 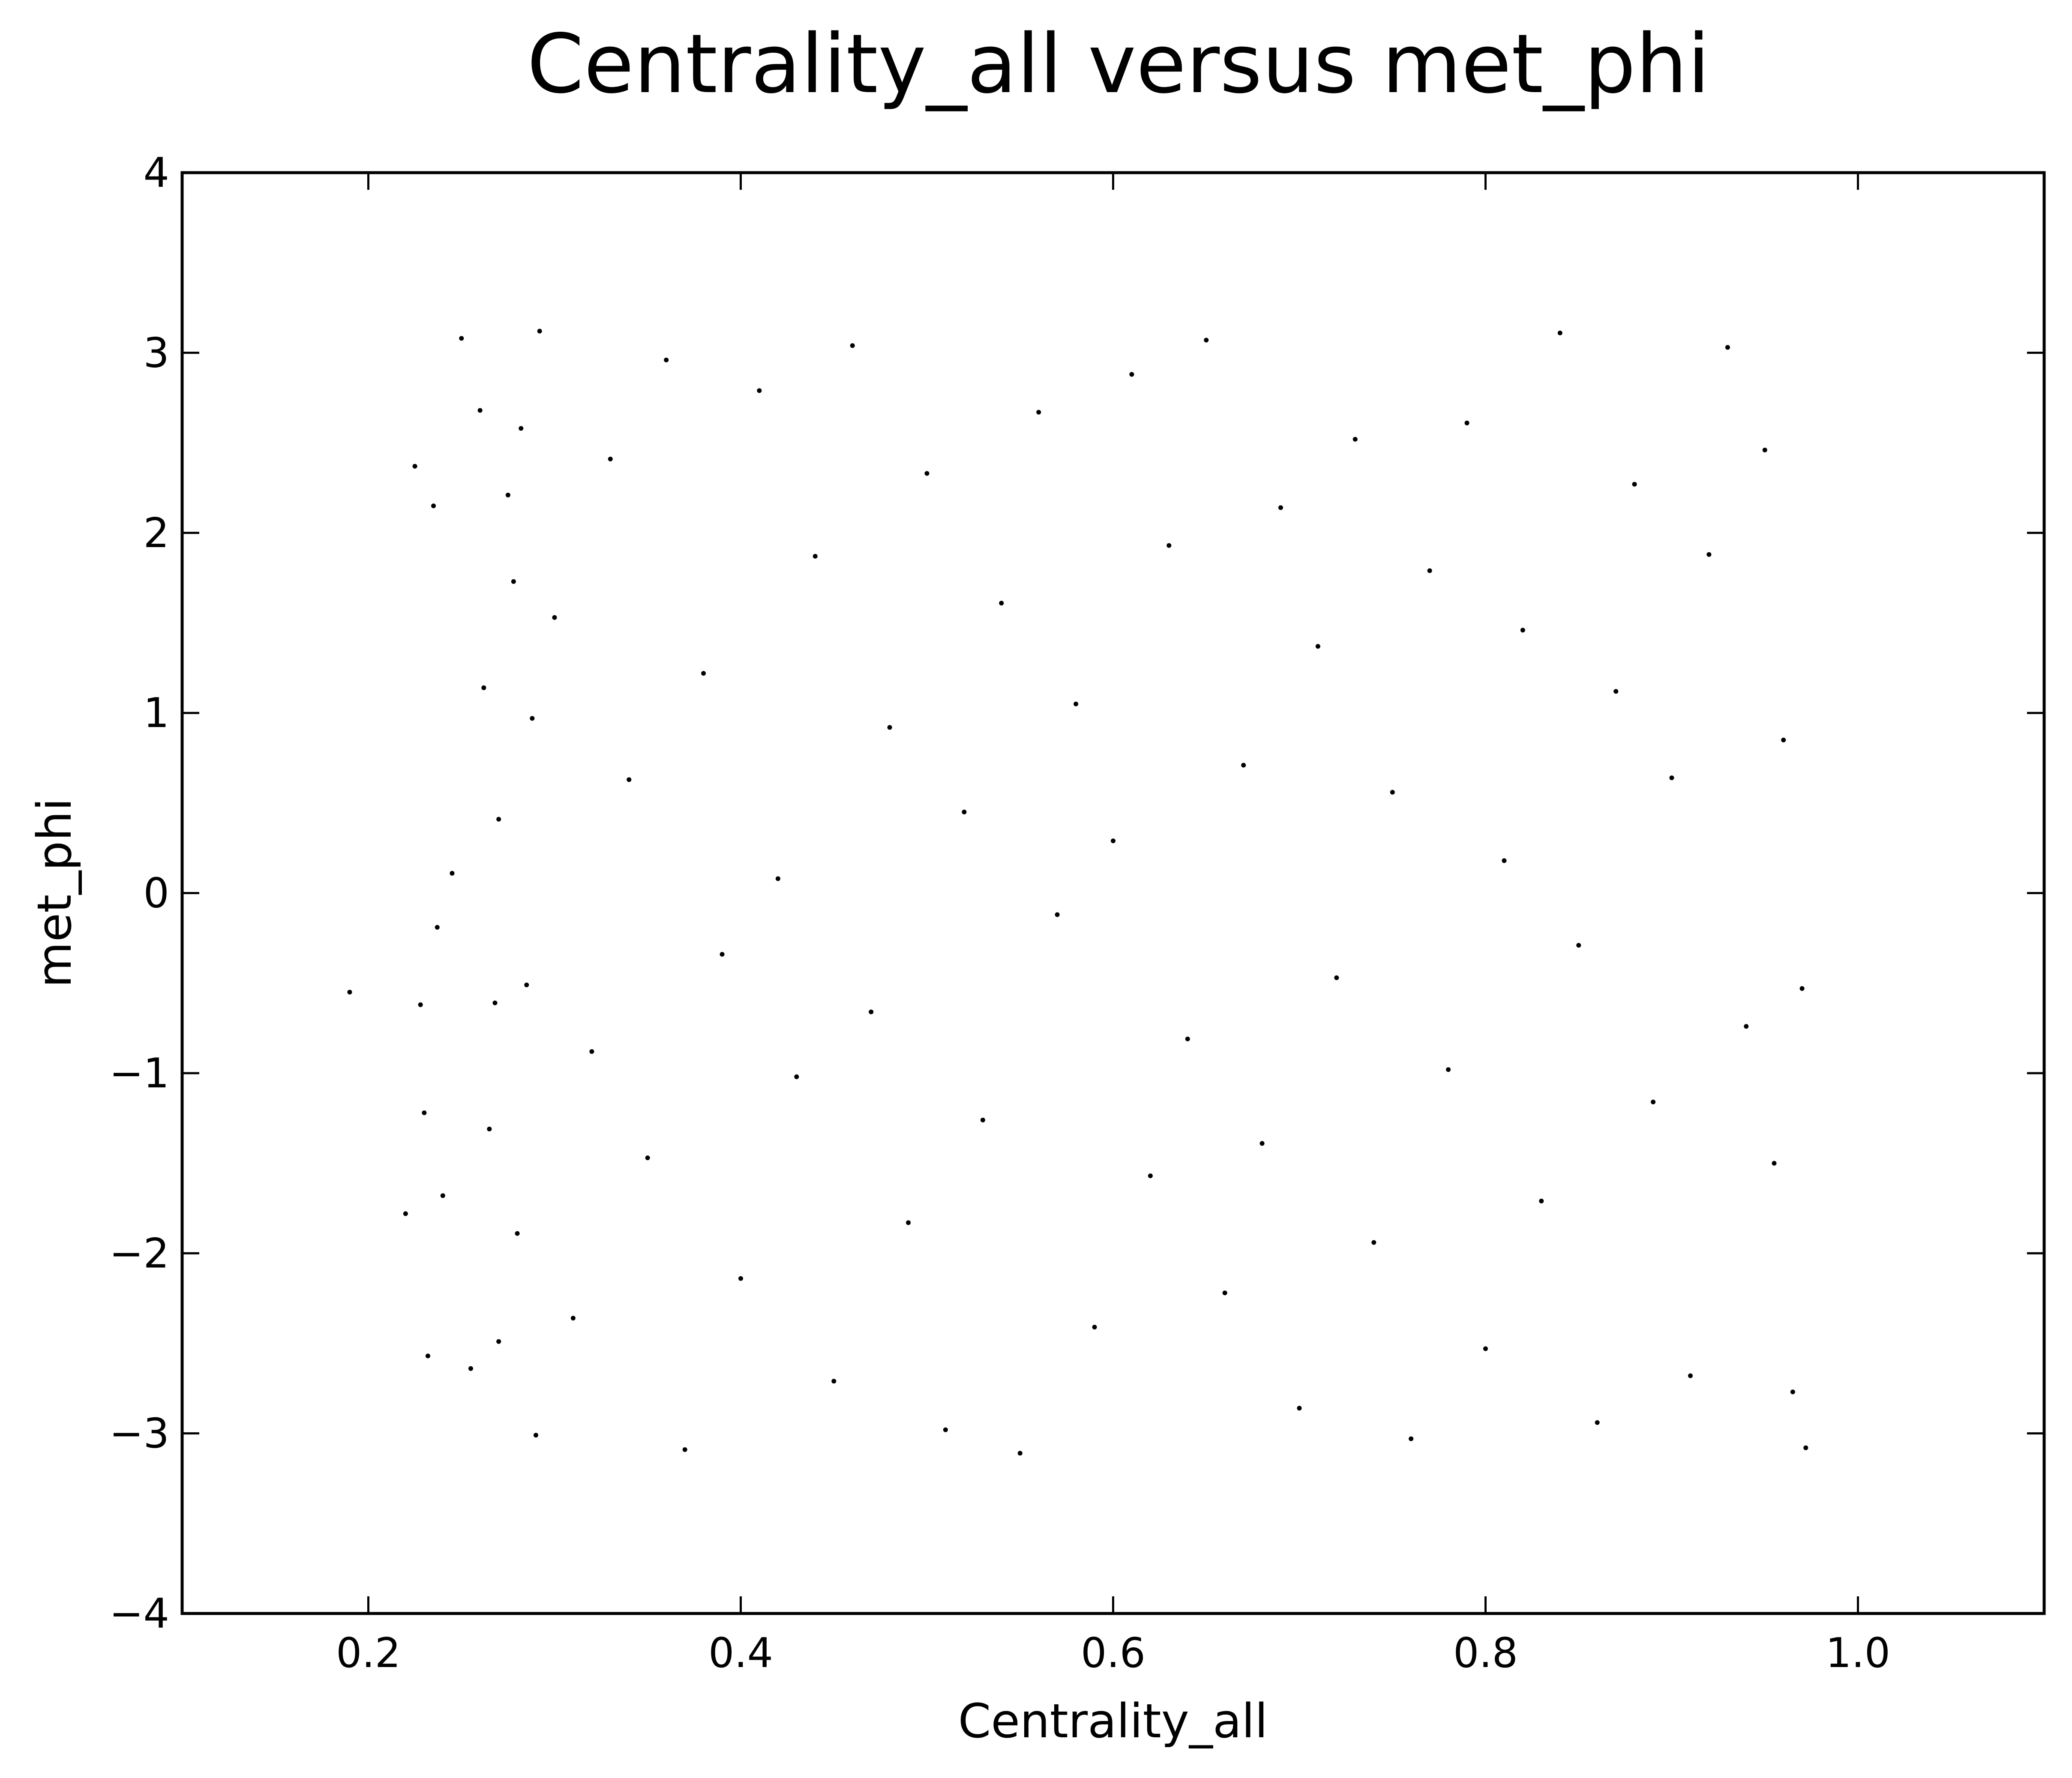 What do you see at coordinates (54, 893) in the screenshot?
I see `y-axis-label: met_phi` at bounding box center [54, 893].